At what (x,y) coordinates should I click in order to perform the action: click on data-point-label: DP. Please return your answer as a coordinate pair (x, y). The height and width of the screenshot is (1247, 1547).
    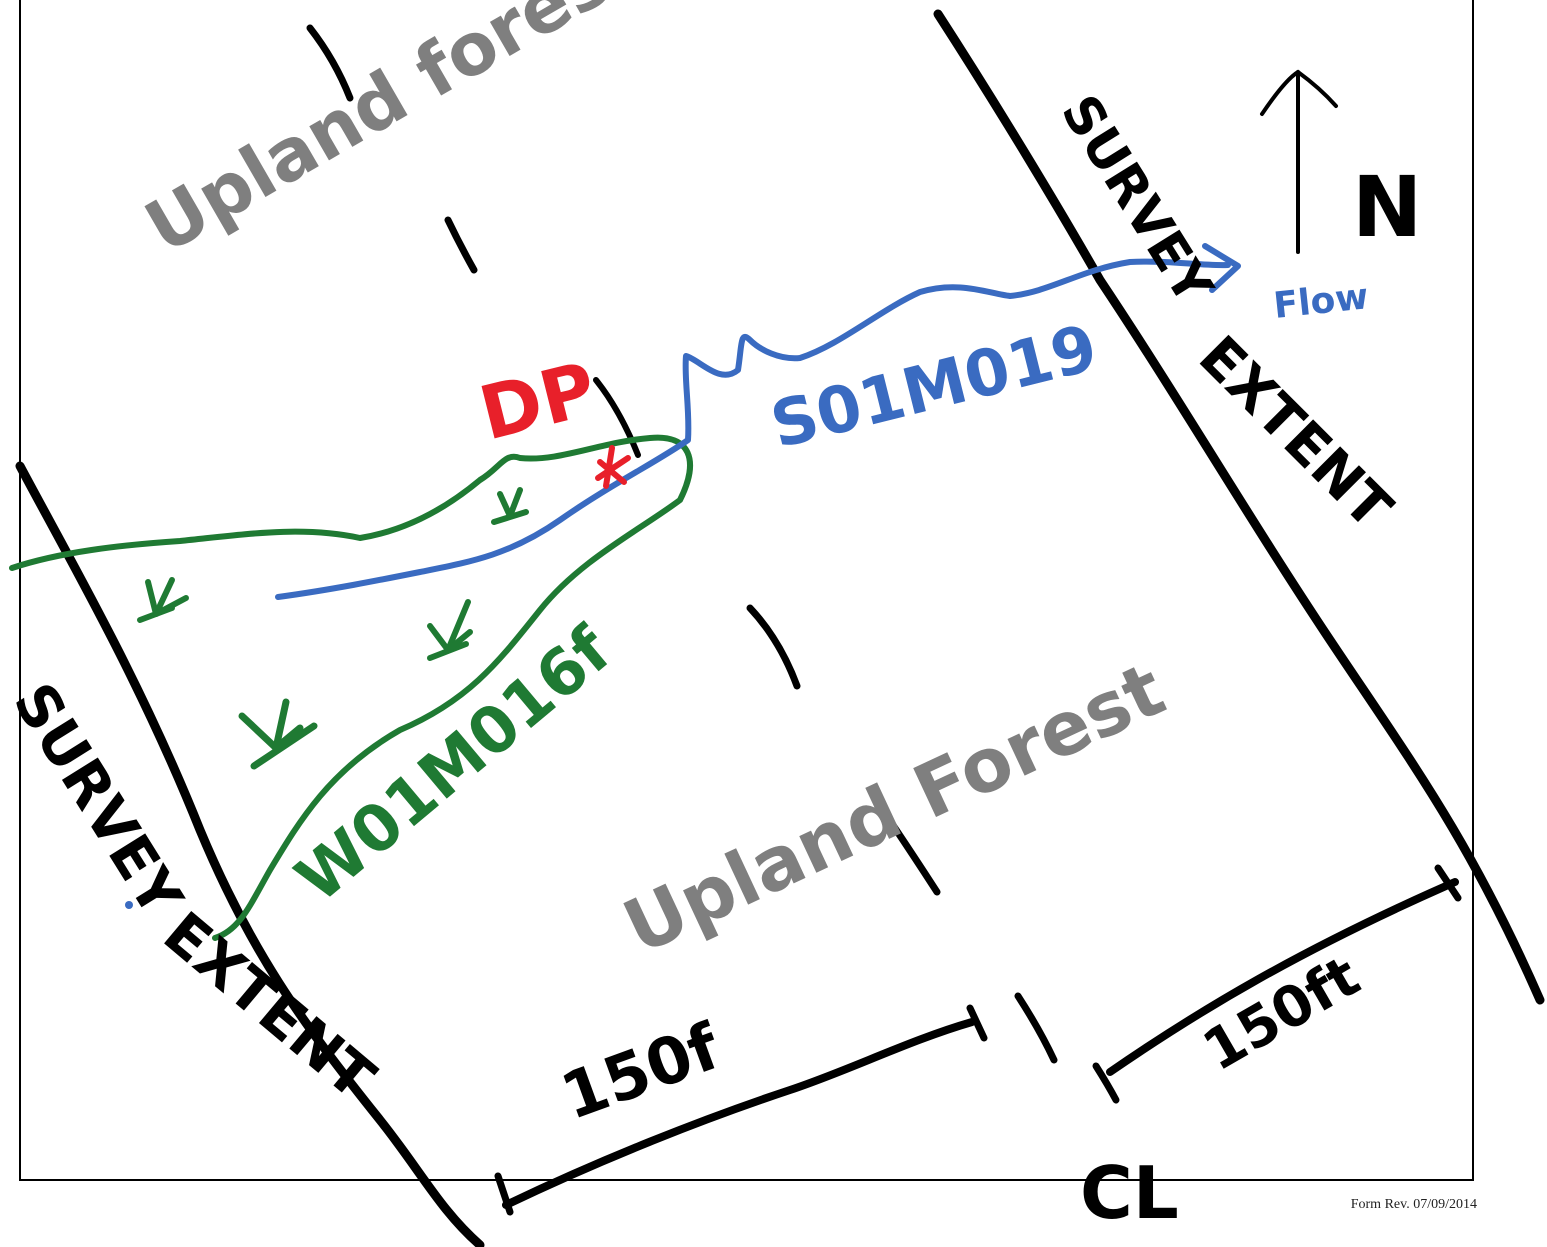
    Looking at the image, I should click on (538, 401).